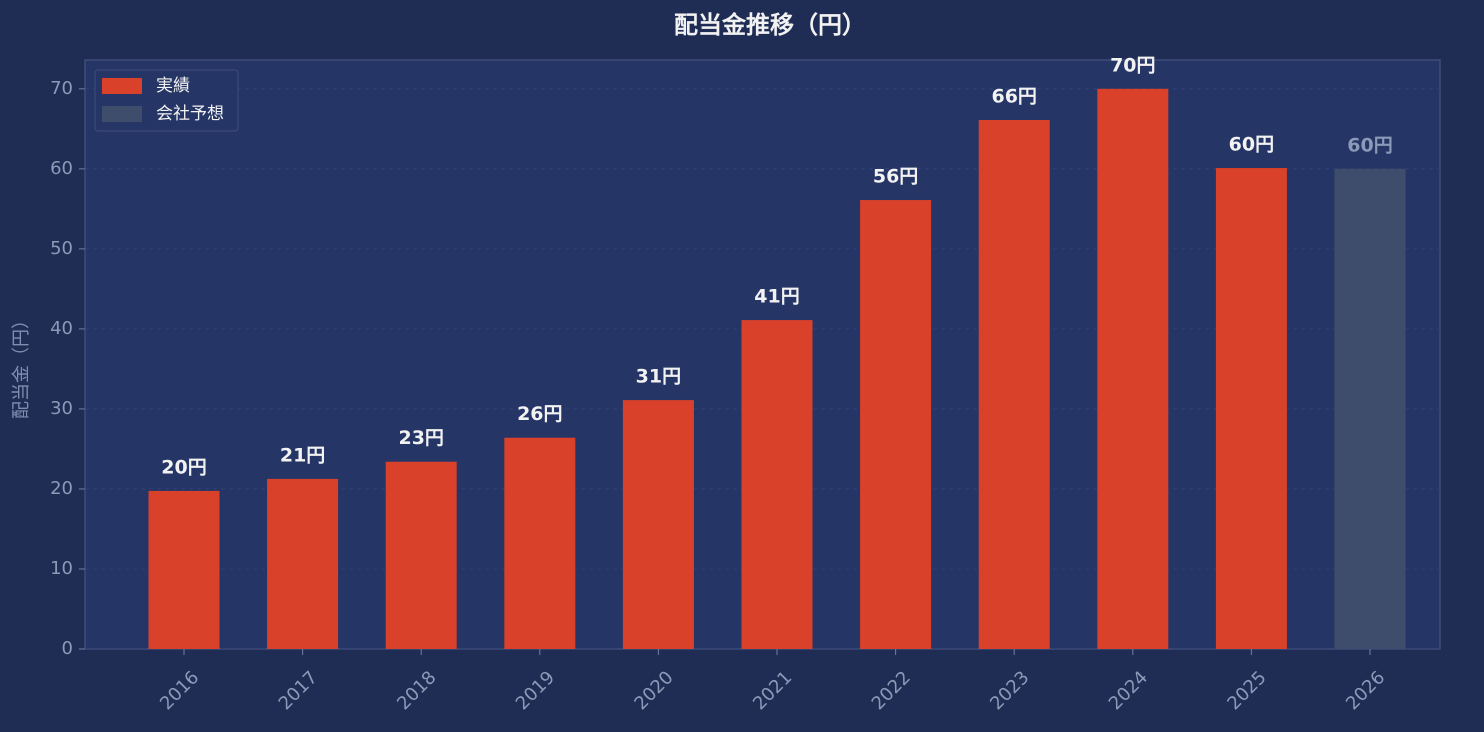 This screenshot has height=732, width=1484. I want to click on y-tick-label: 70, so click(61, 88).